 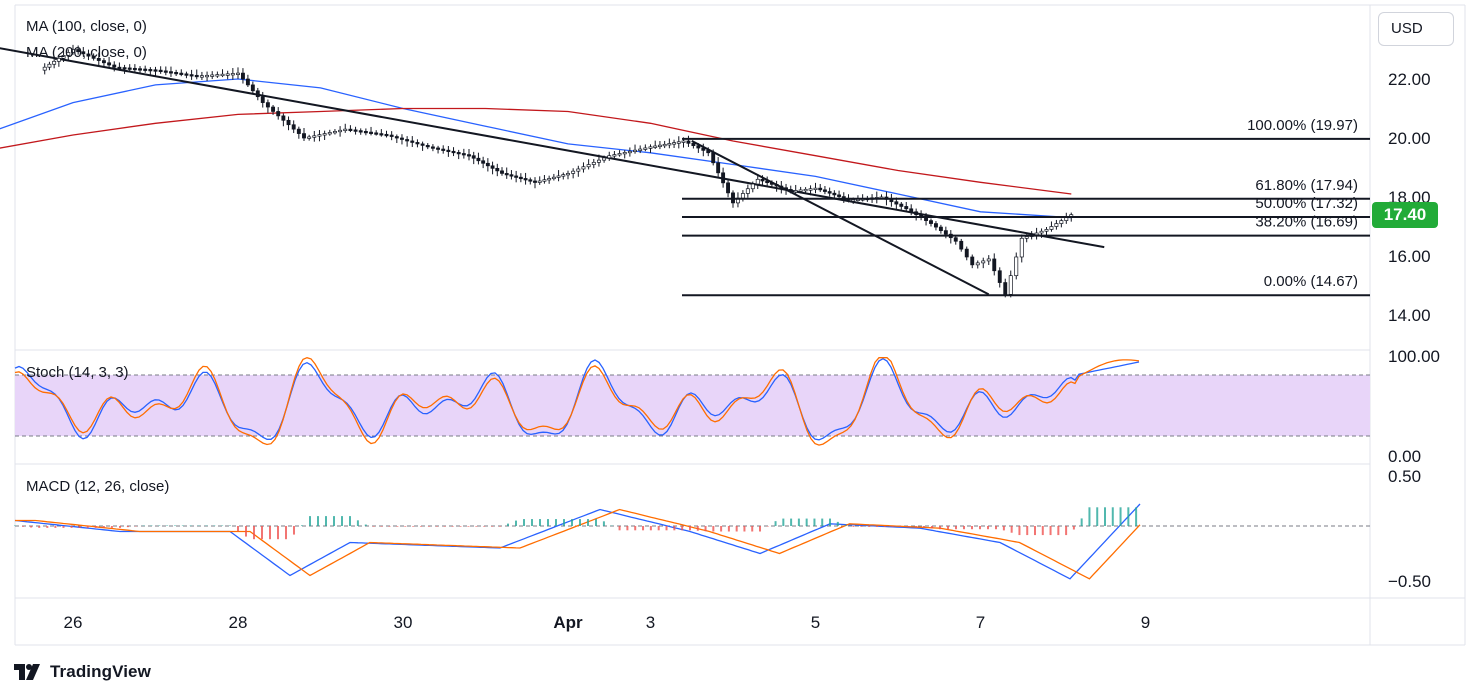 I want to click on ma100-line, so click(x=536, y=148).